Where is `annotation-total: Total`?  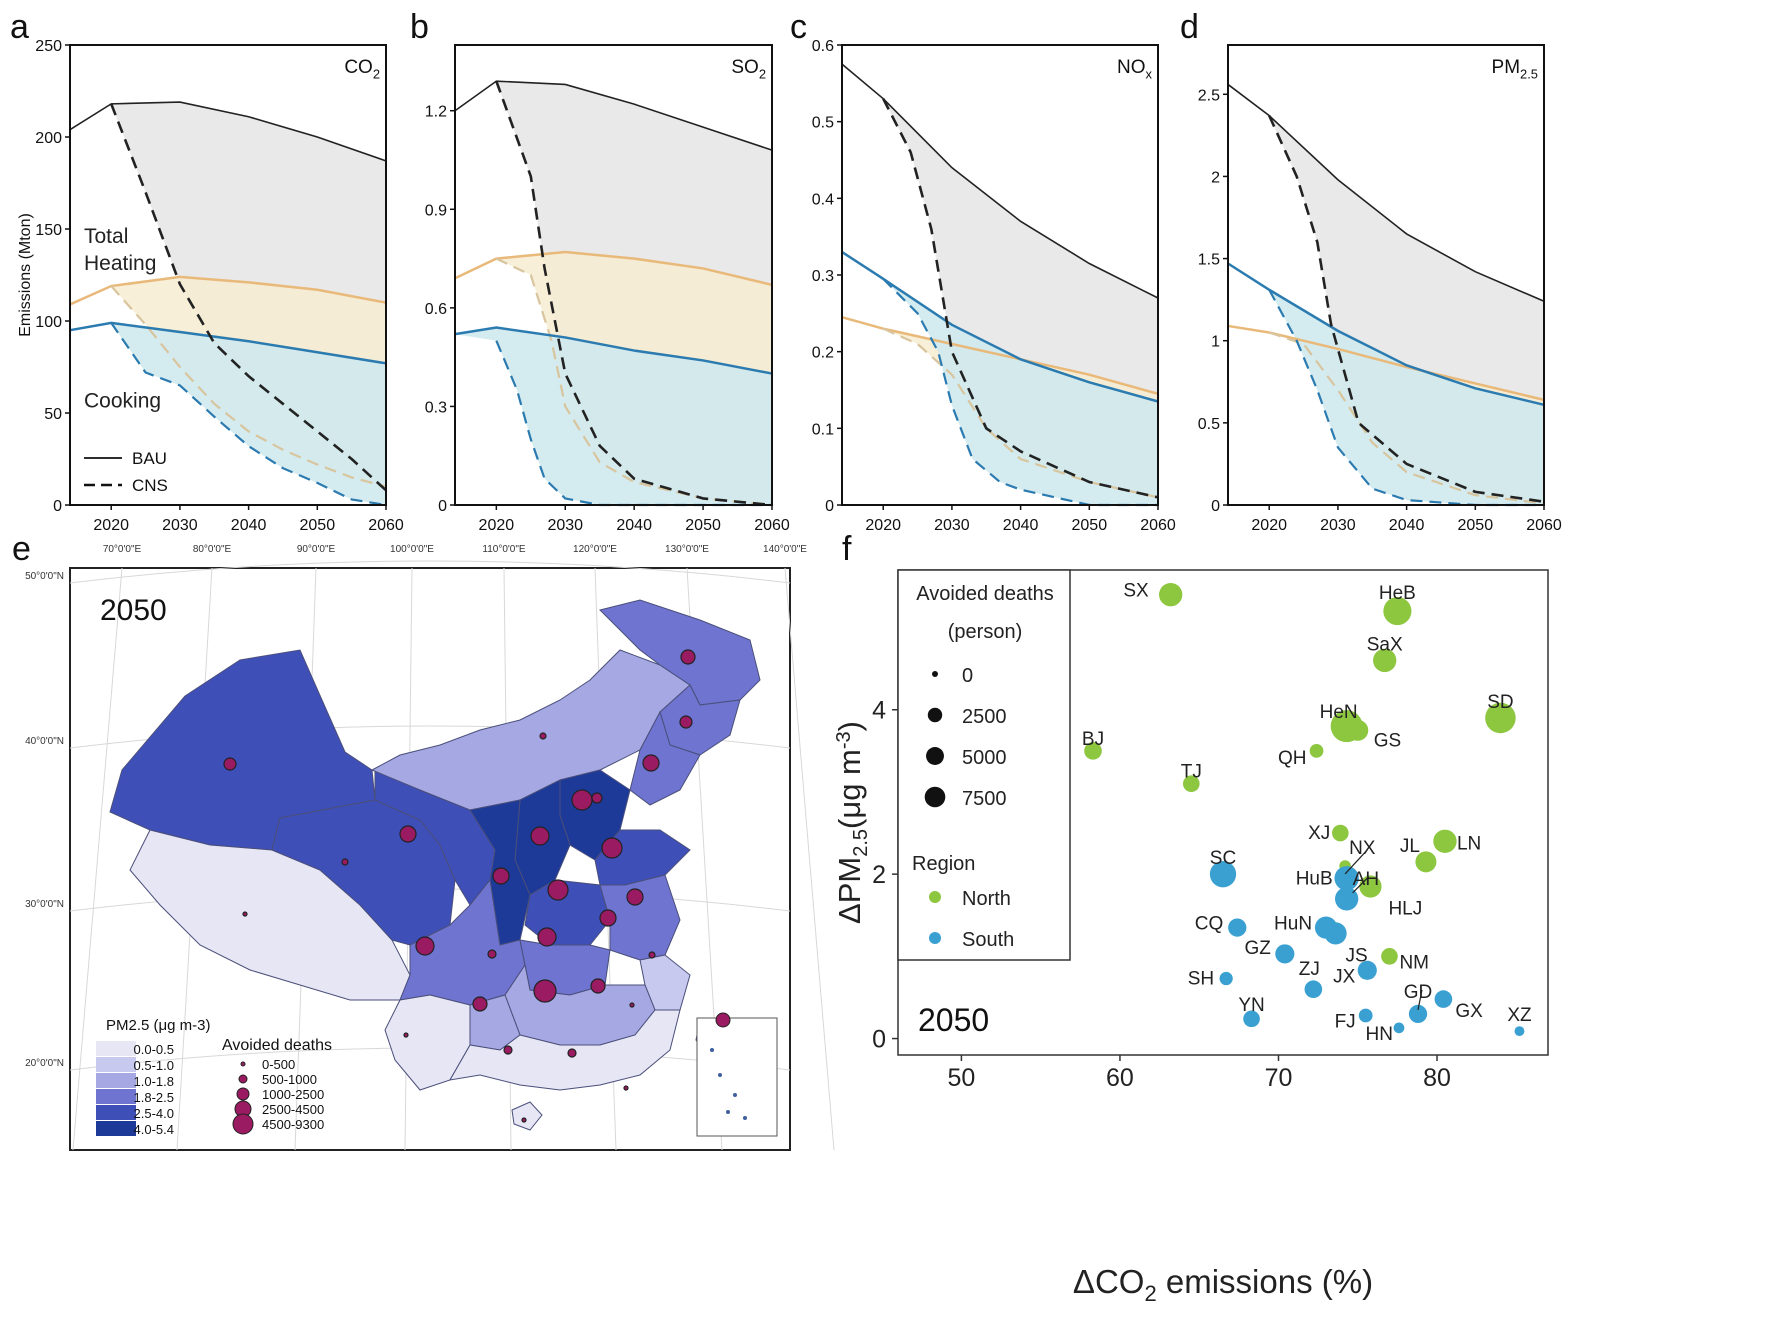
annotation-total: Total is located at coordinates (106, 236).